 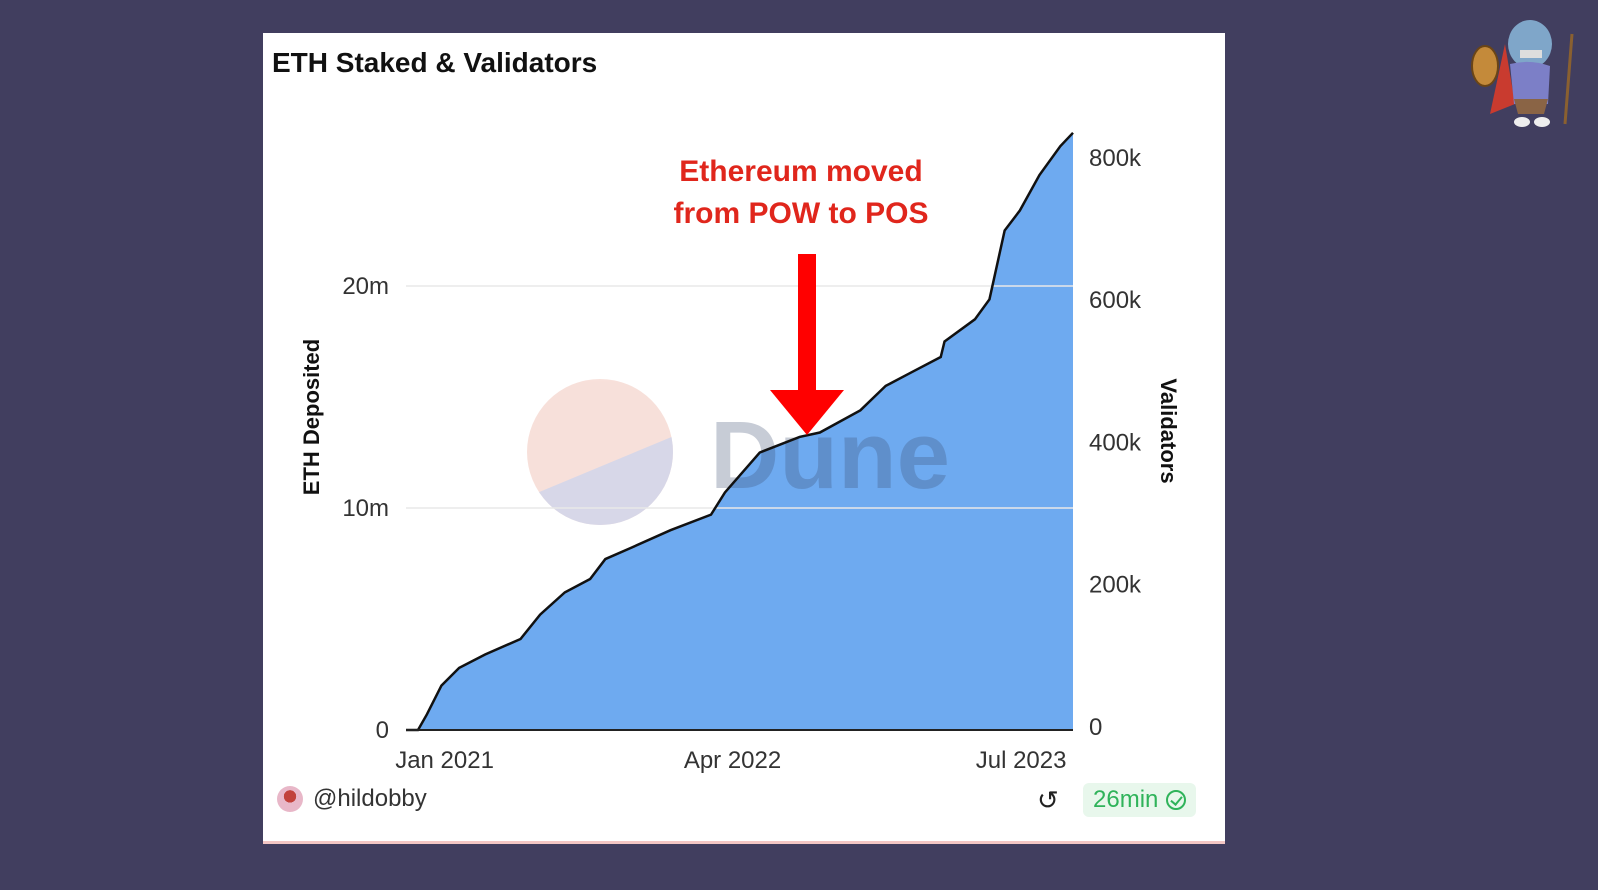 What do you see at coordinates (800, 171) in the screenshot?
I see `annotation-line1: Ethereum moved` at bounding box center [800, 171].